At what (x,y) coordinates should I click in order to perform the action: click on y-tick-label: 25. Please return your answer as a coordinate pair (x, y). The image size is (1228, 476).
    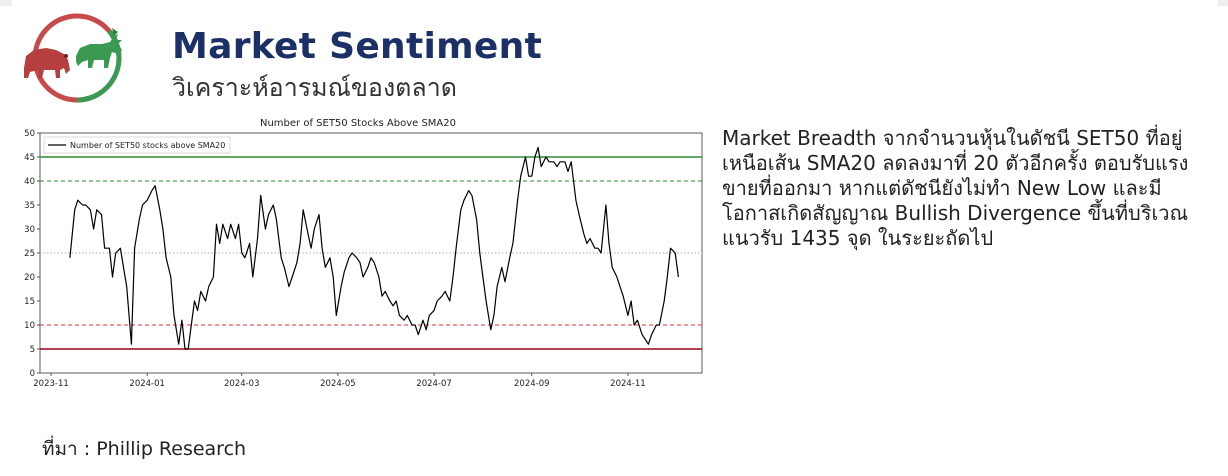
    Looking at the image, I should click on (29, 254).